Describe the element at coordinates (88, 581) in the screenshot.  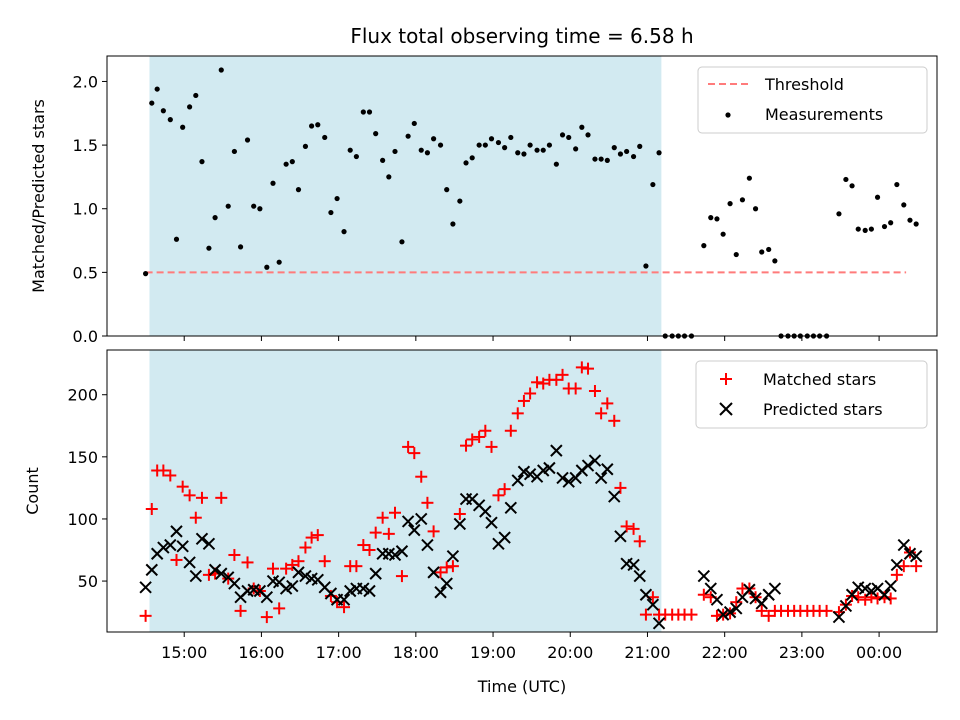
I see `bottom-ytick-label: 50` at that location.